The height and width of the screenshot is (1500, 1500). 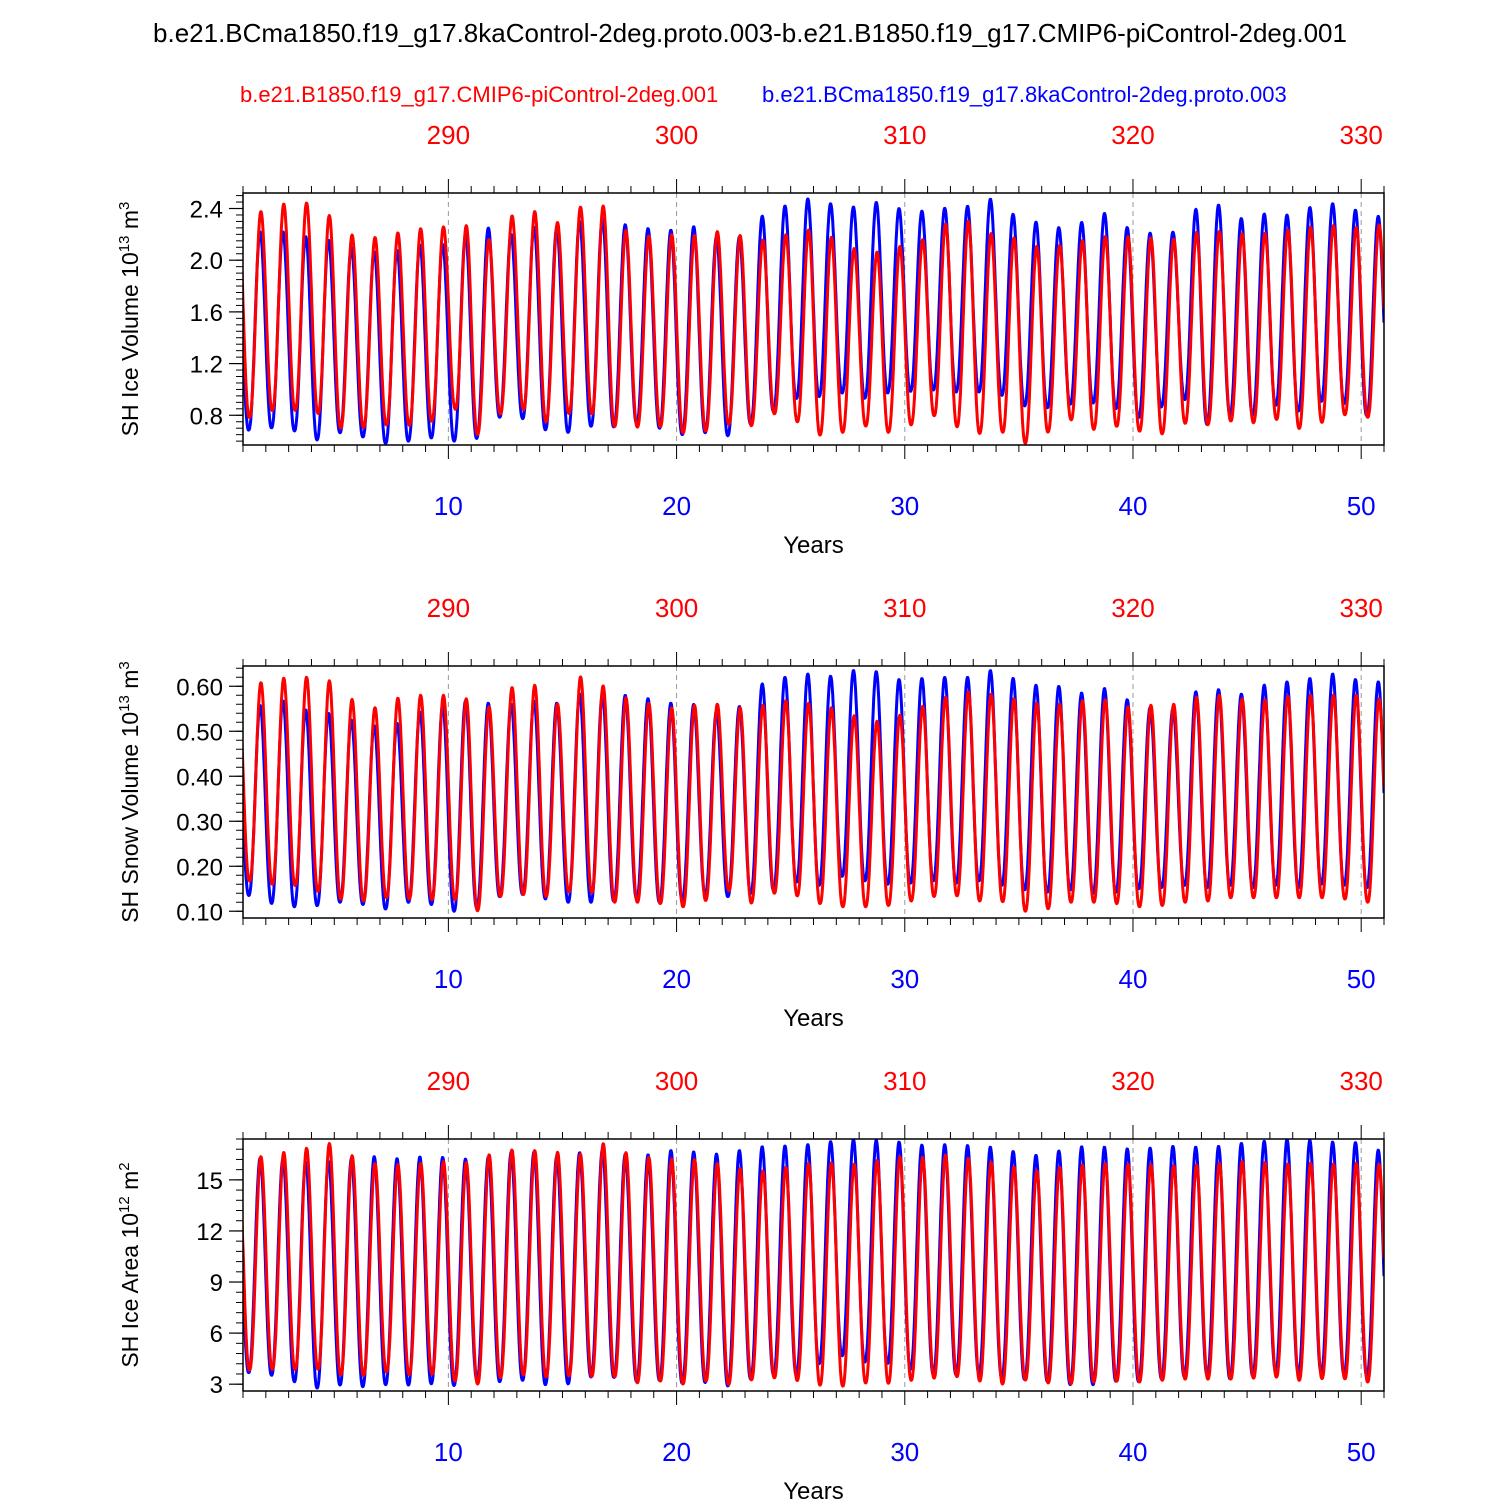 What do you see at coordinates (206, 261) in the screenshot?
I see `y-tick-label: 2.0` at bounding box center [206, 261].